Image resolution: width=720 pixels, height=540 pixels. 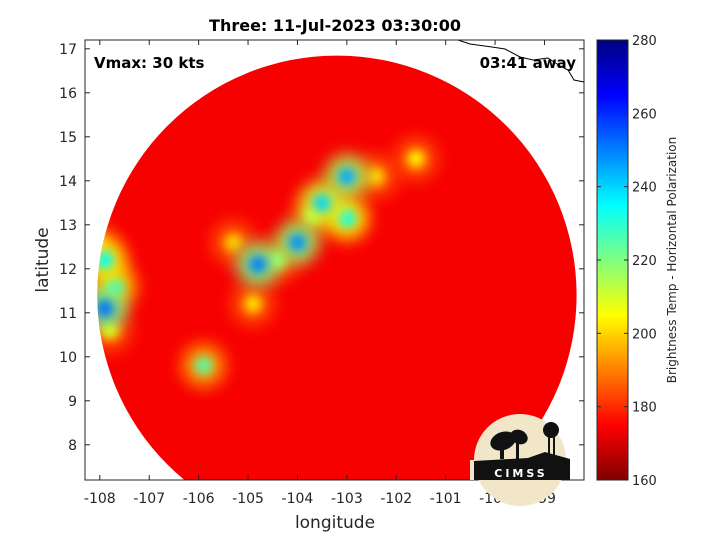 What do you see at coordinates (520, 473) in the screenshot?
I see `logo-text: CIMSS` at bounding box center [520, 473].